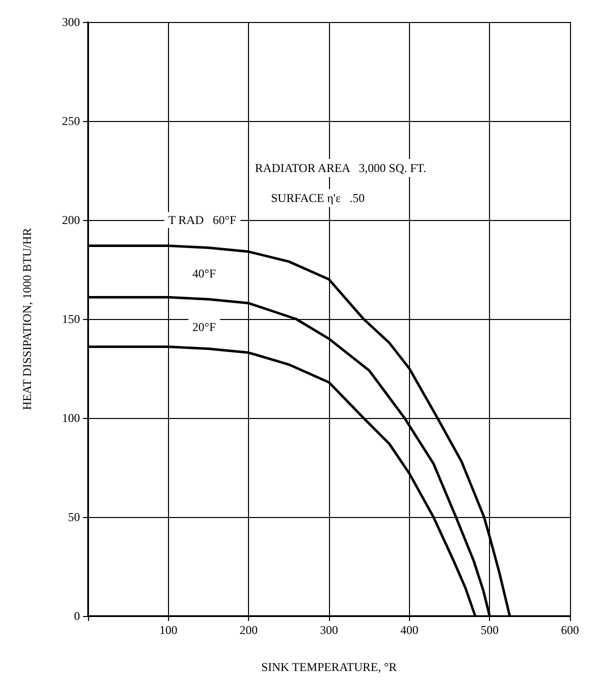 The height and width of the screenshot is (687, 592). Describe the element at coordinates (77, 616) in the screenshot. I see `y-tick-label: 0` at that location.